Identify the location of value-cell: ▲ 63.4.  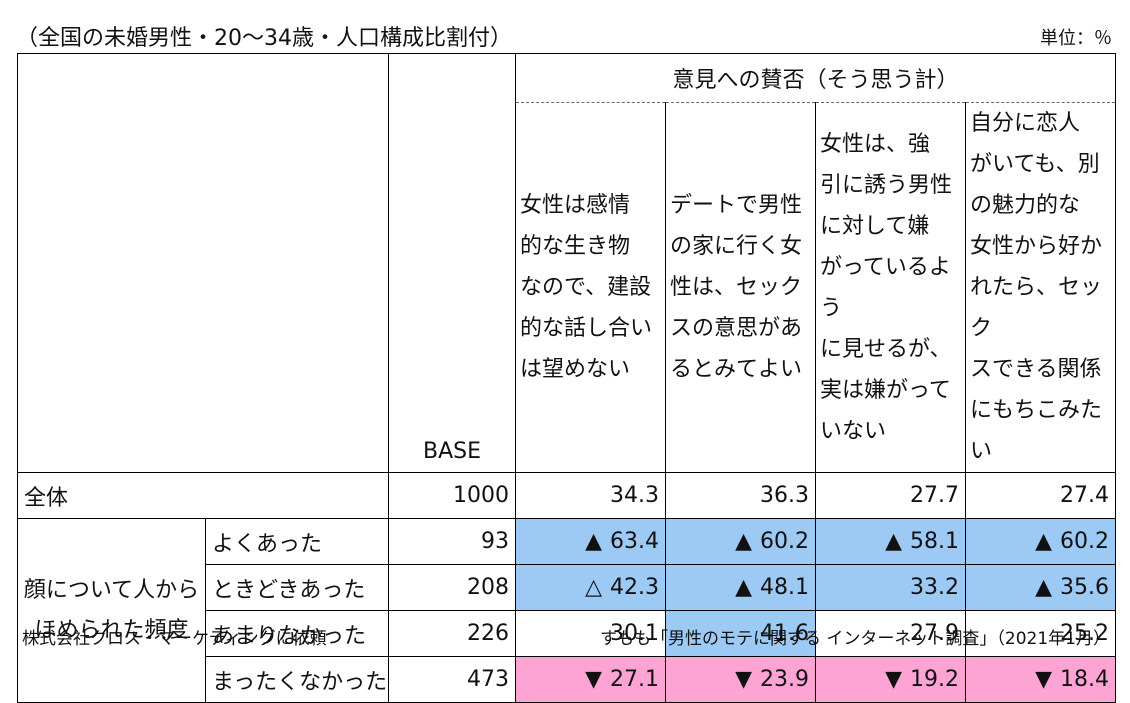
(590, 541).